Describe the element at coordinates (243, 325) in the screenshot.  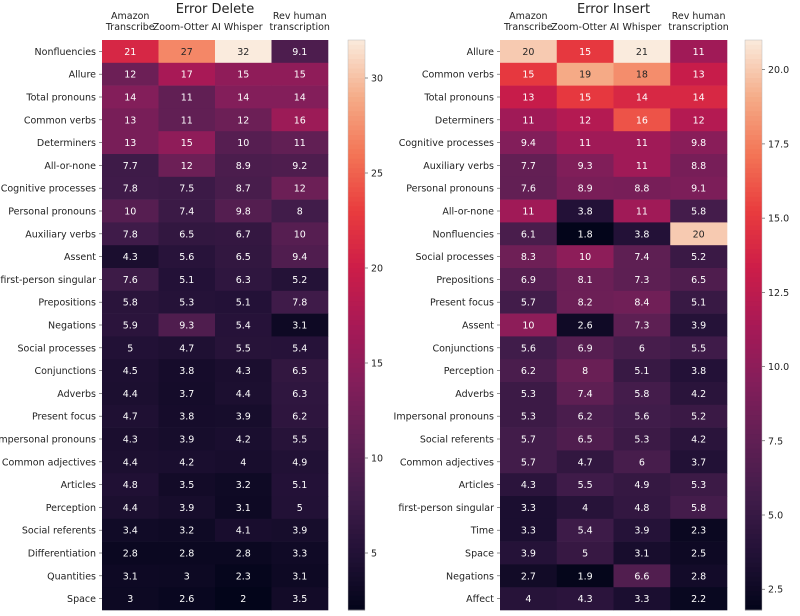
I see `cell-negations-whisper` at that location.